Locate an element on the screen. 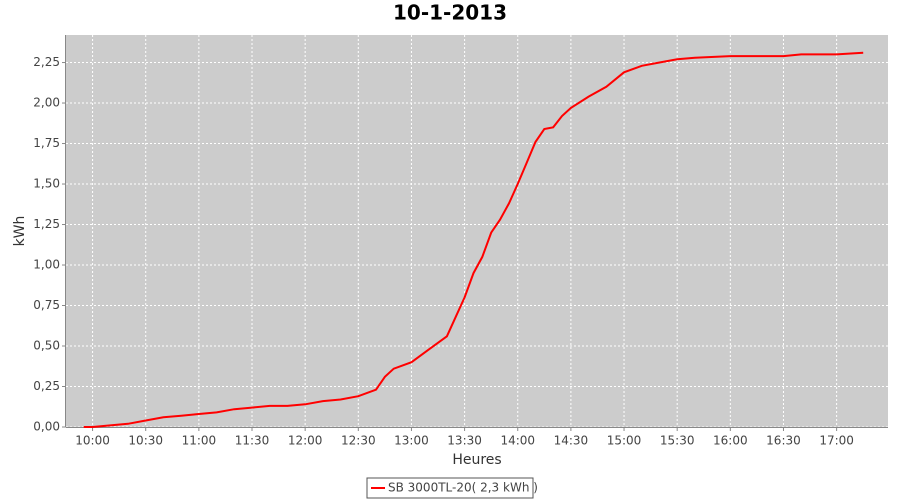 This screenshot has width=900, height=500. y-tick-label: 0,25 is located at coordinates (46, 386).